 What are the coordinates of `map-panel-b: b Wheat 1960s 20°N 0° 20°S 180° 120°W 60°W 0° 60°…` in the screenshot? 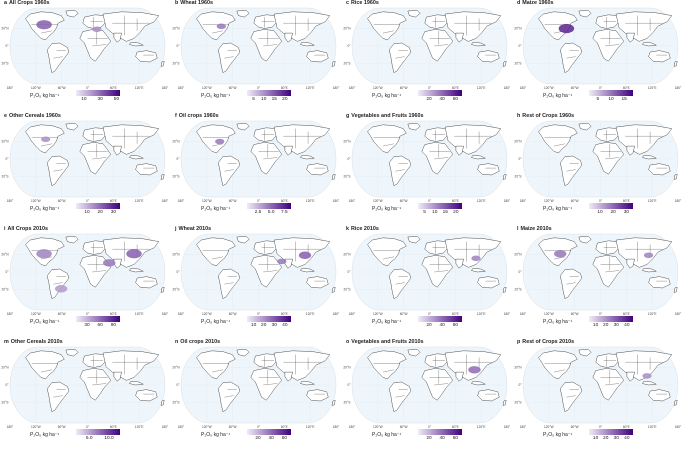 It's located at (256, 56).